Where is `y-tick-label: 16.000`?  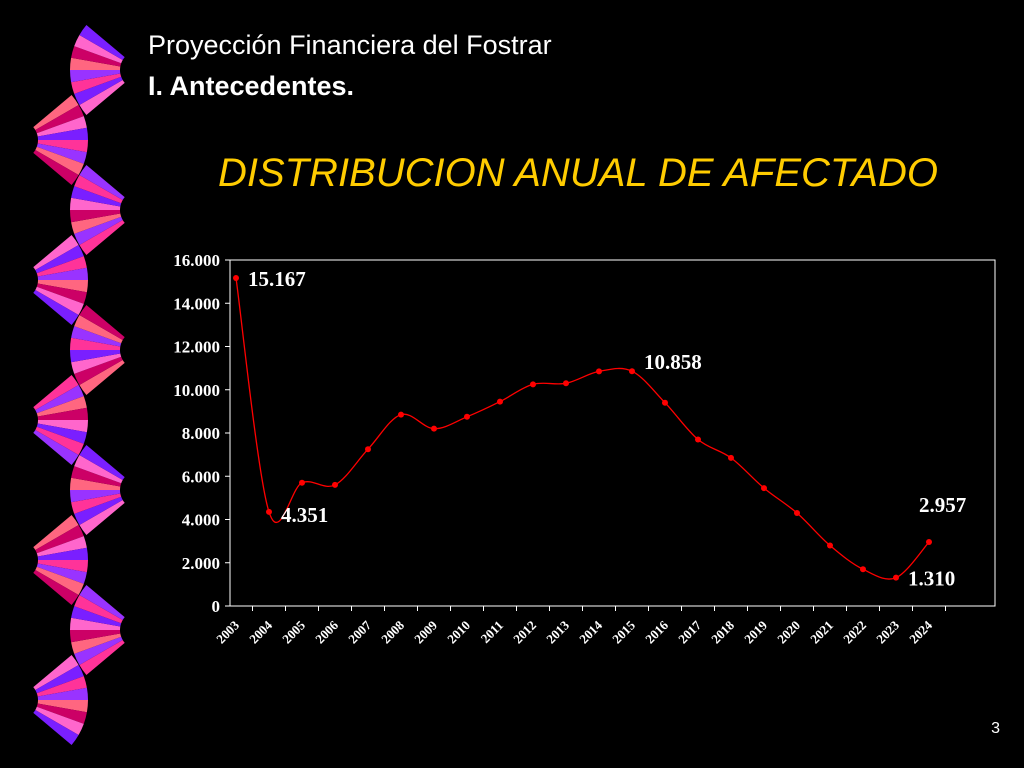
y-tick-label: 16.000 is located at coordinates (196, 260).